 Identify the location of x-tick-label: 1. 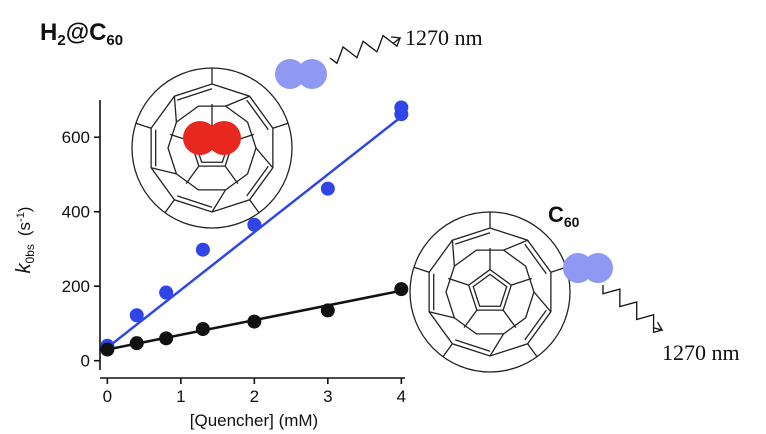
(180, 396).